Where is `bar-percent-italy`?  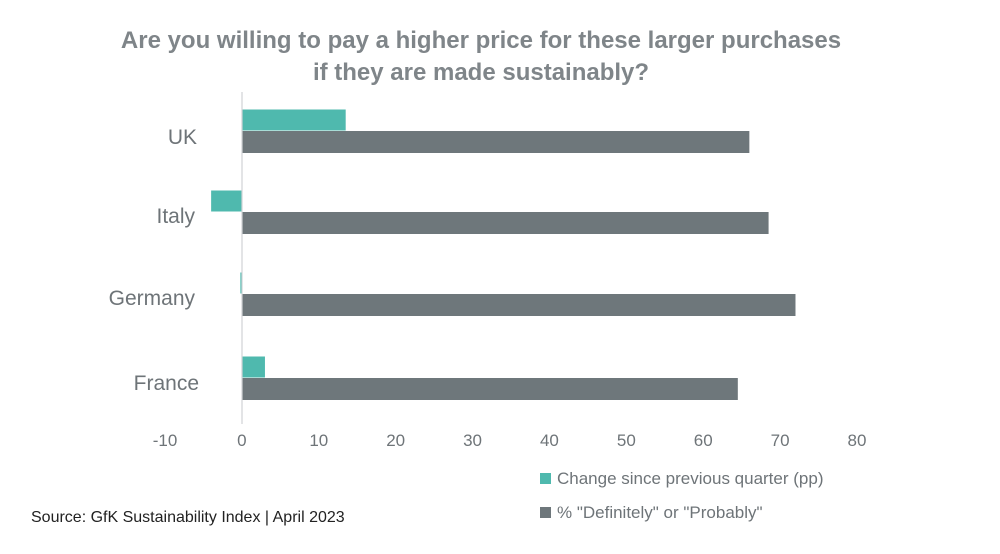
bar-percent-italy is located at coordinates (505, 223).